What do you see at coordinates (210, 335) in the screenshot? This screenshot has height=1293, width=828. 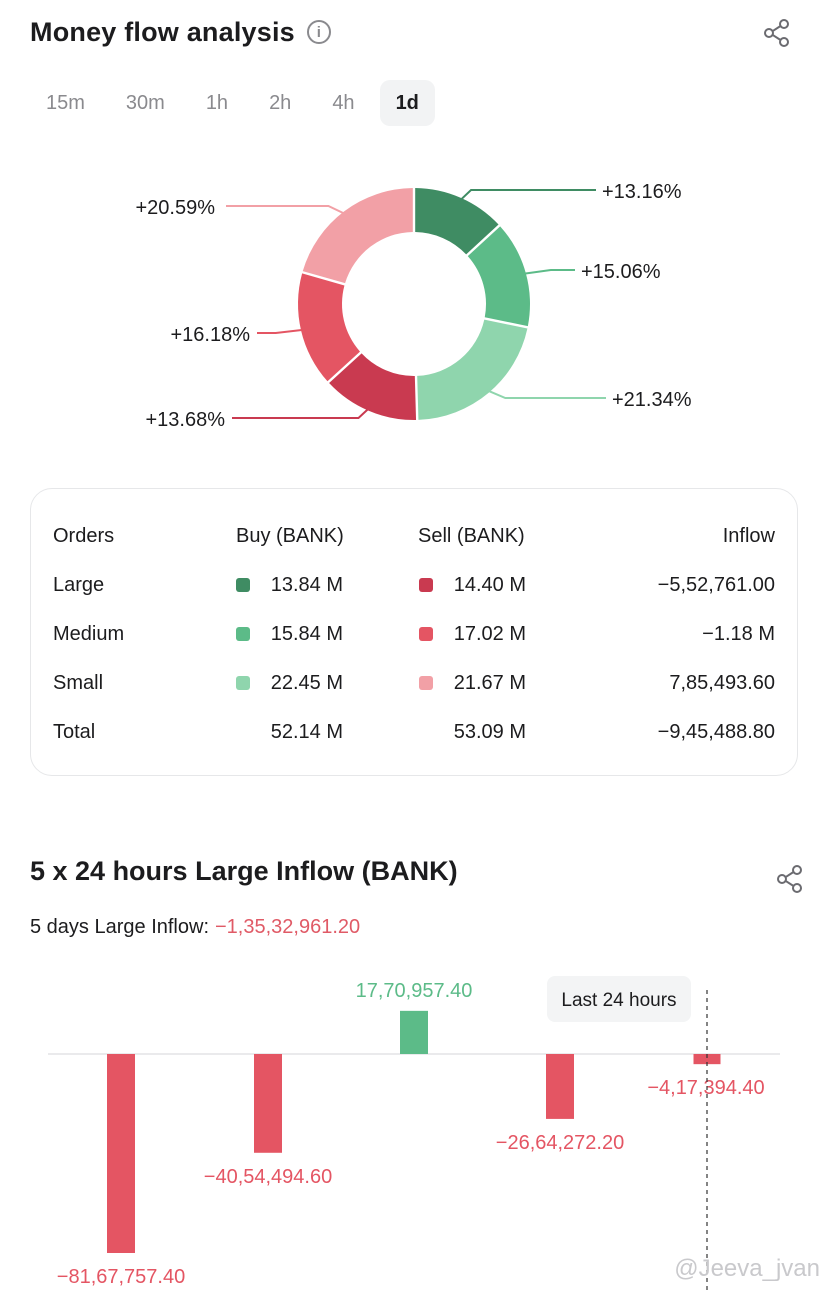 I see `donut-slice-label: +16.18%` at bounding box center [210, 335].